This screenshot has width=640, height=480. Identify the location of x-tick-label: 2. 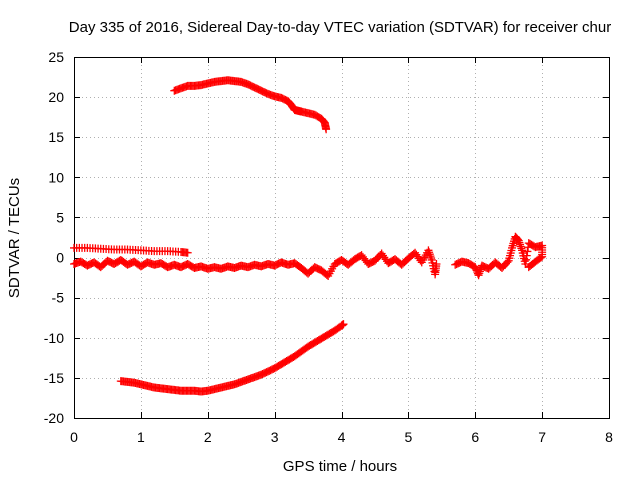
(208, 437).